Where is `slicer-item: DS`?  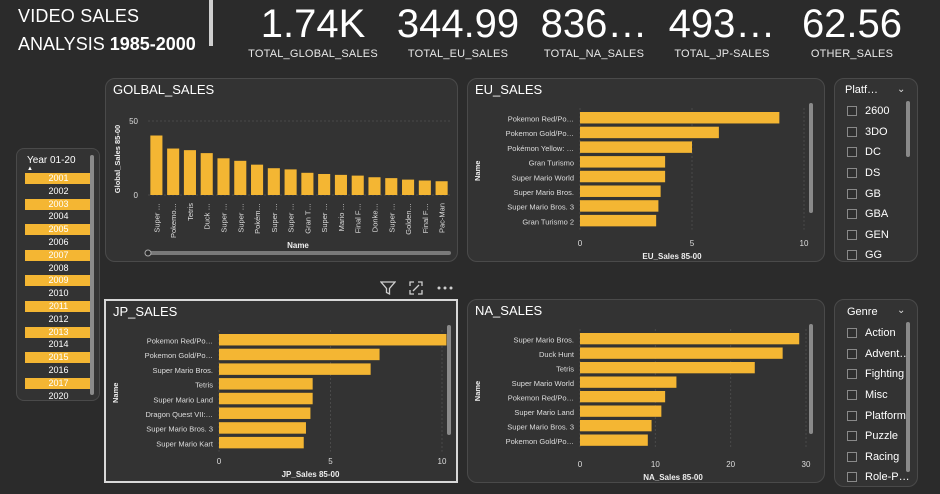
slicer-item: DS is located at coordinates (868, 173).